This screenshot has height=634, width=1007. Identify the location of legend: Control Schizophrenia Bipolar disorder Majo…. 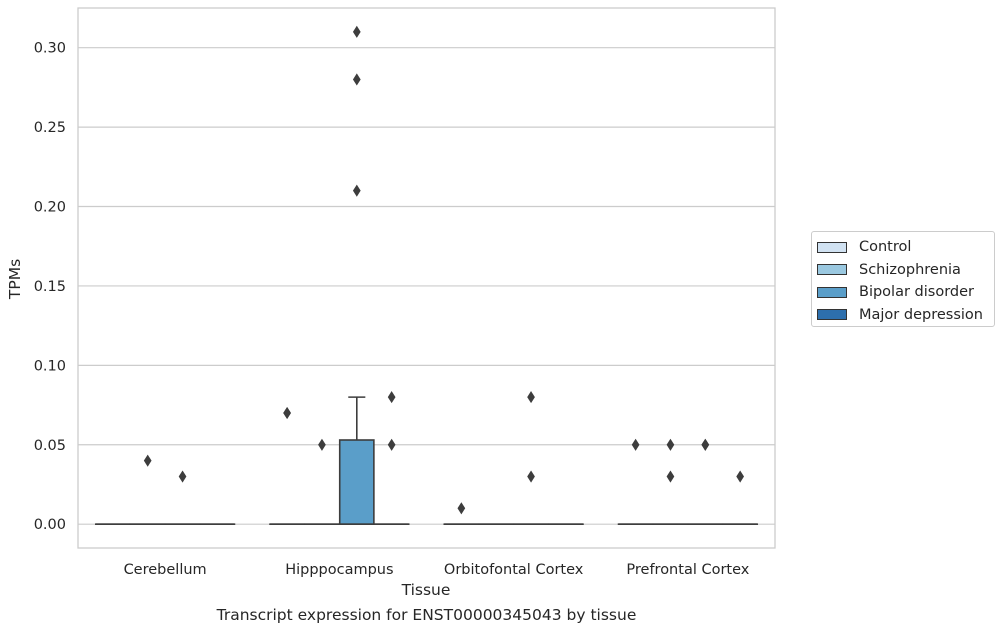
(903, 279).